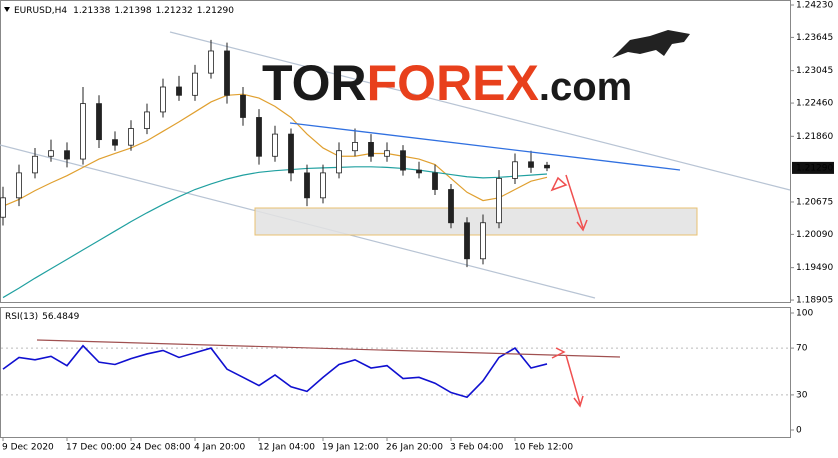 The image size is (838, 458). What do you see at coordinates (275, 371) in the screenshot?
I see `rsi-line` at bounding box center [275, 371].